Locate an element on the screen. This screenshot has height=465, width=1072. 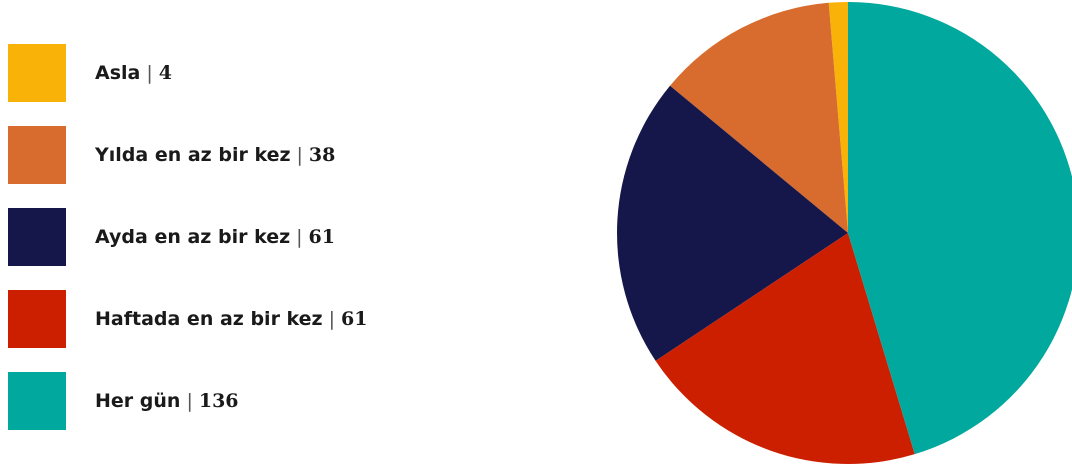
legend-category: Ayda en az bir kez is located at coordinates (193, 237).